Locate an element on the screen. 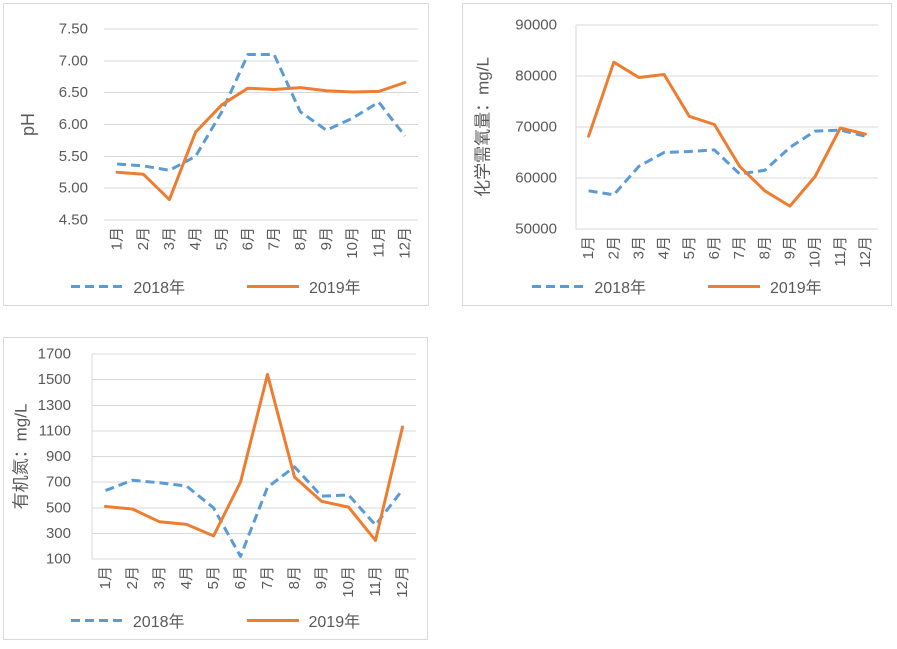 The width and height of the screenshot is (897, 649). y-tick-label: 500 is located at coordinates (58, 507).